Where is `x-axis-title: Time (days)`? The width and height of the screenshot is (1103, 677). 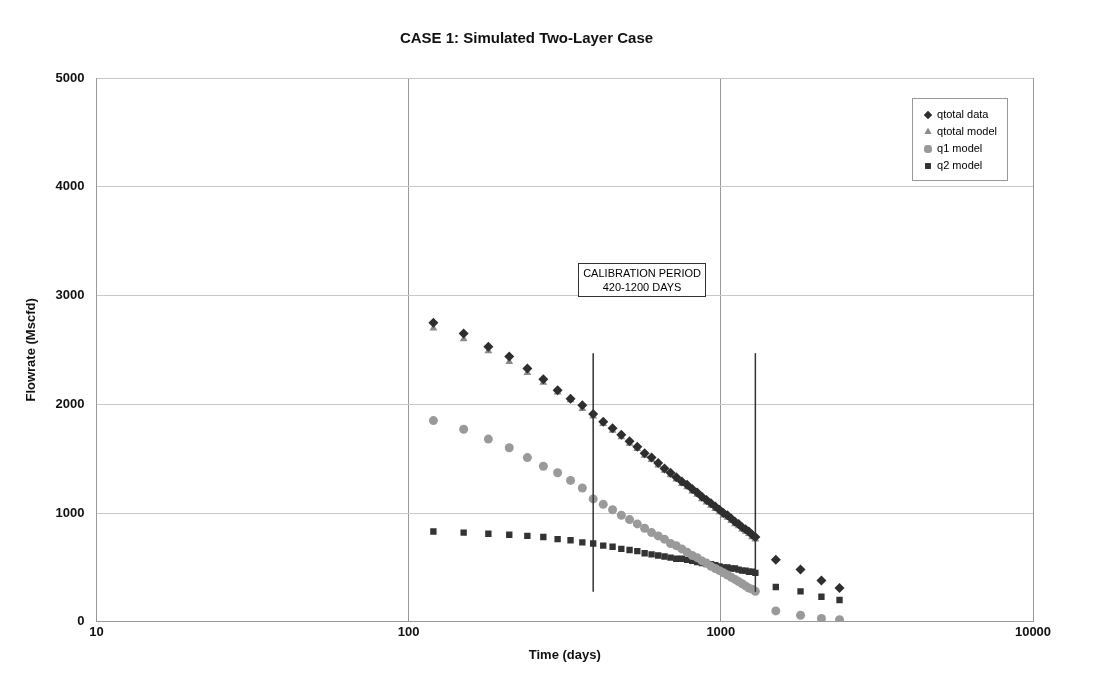
x-axis-title: Time (days) is located at coordinates (564, 654).